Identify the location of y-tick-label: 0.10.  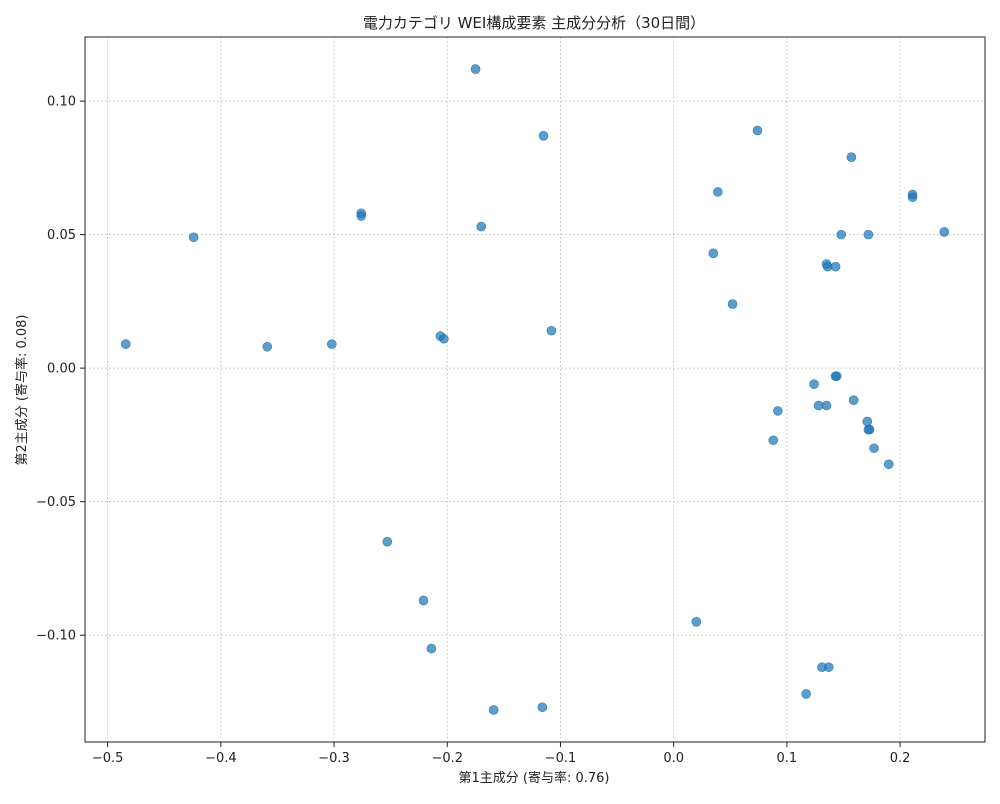
(61, 102).